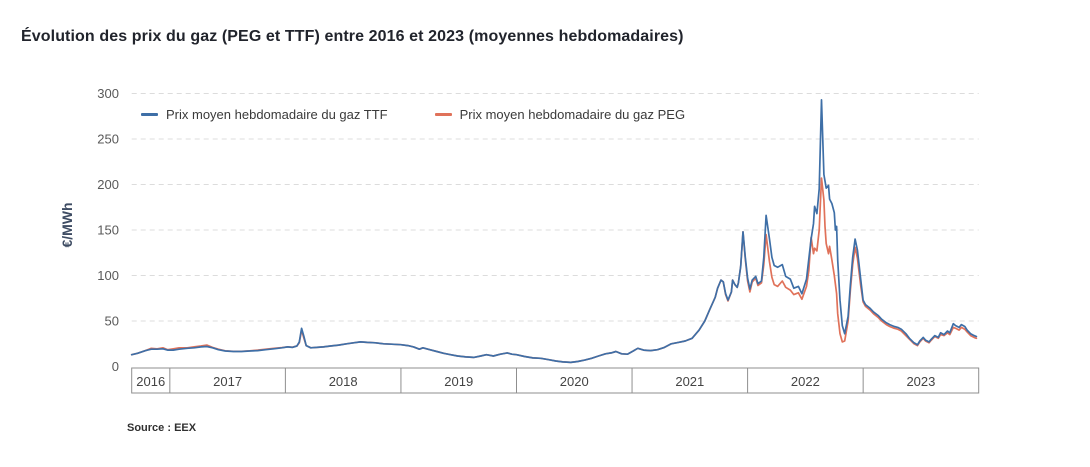 This screenshot has width=1090, height=467. What do you see at coordinates (574, 381) in the screenshot?
I see `x-year-label-2020: 2020` at bounding box center [574, 381].